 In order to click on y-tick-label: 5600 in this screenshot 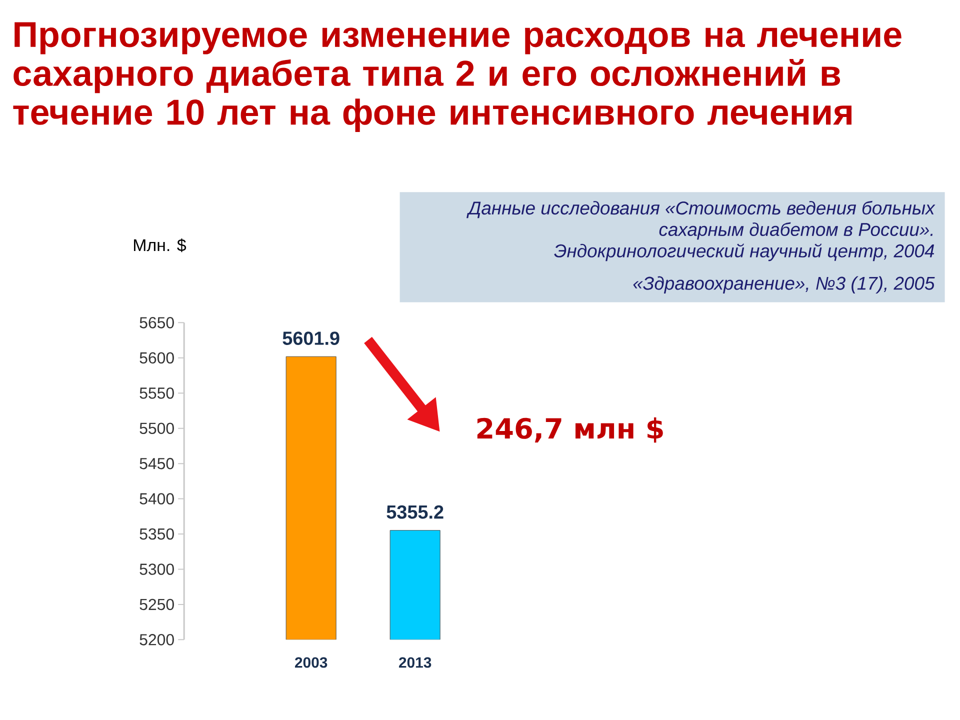, I will do `click(157, 358)`.